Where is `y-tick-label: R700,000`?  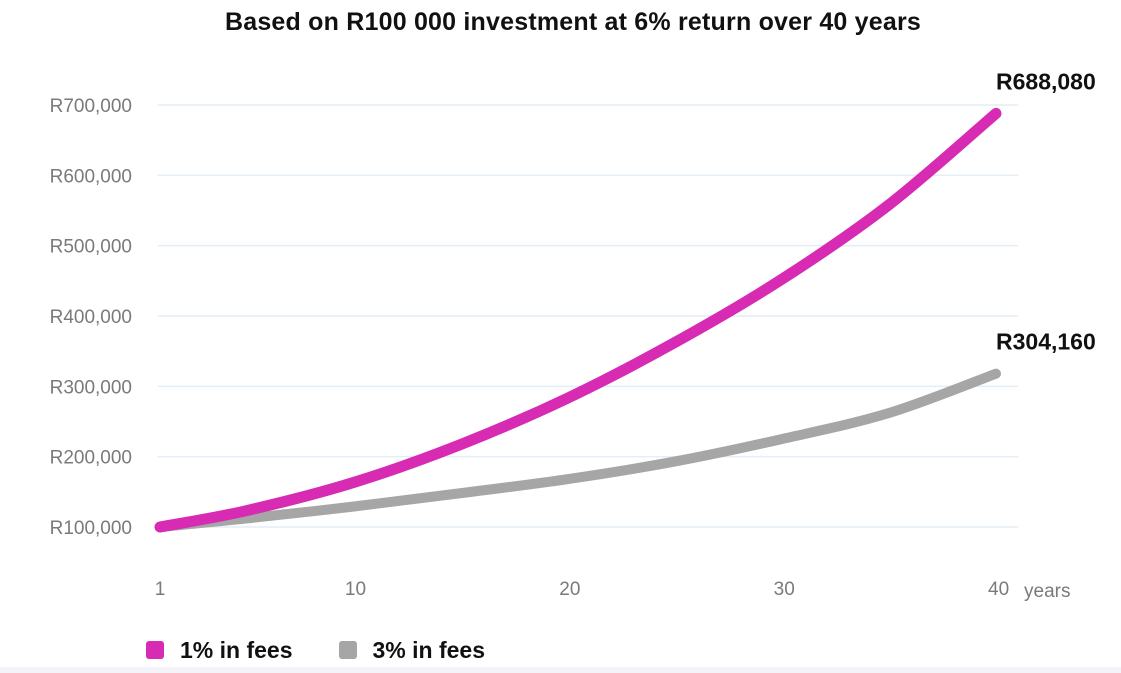 y-tick-label: R700,000 is located at coordinates (91, 106).